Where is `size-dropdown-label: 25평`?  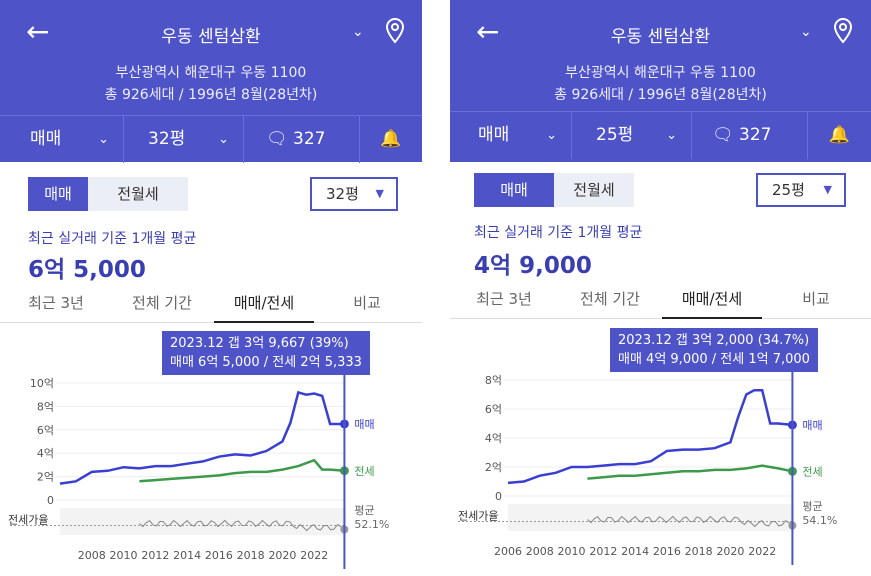 size-dropdown-label: 25평 is located at coordinates (788, 190).